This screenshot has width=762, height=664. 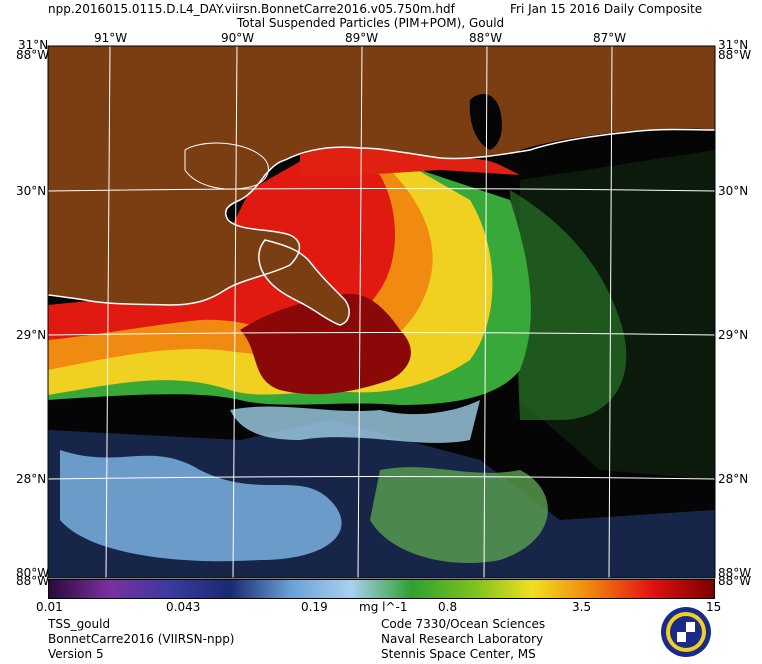 I want to click on footer-location: Stennis Space Center, MS, so click(x=458, y=654).